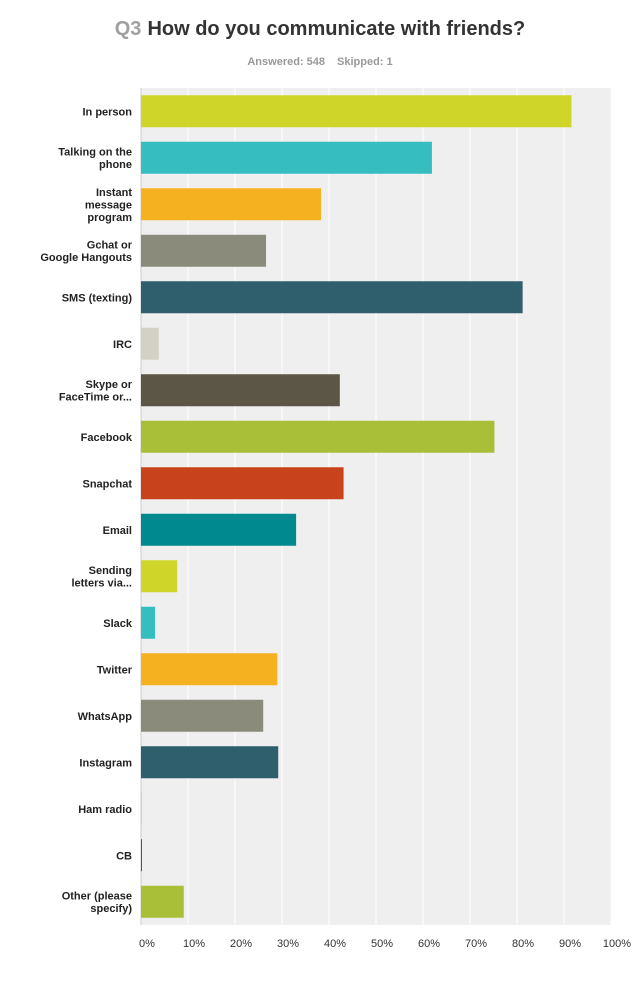 Image resolution: width=640 pixels, height=997 pixels. Describe the element at coordinates (105, 810) in the screenshot. I see `category-label: Ham radio` at that location.